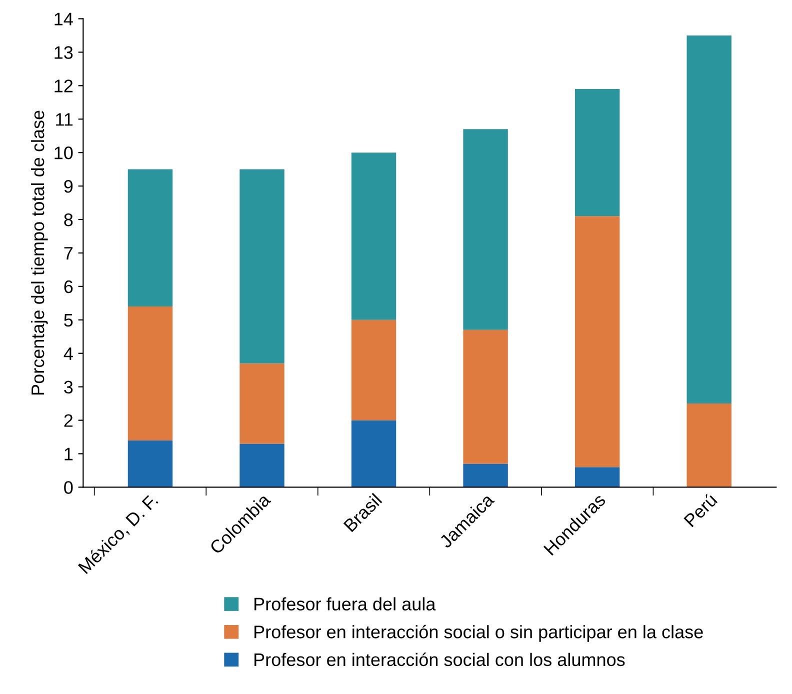 The height and width of the screenshot is (694, 792). Describe the element at coordinates (39, 252) in the screenshot. I see `y-axis-title: Porcentaje del tiempo total de clase` at that location.